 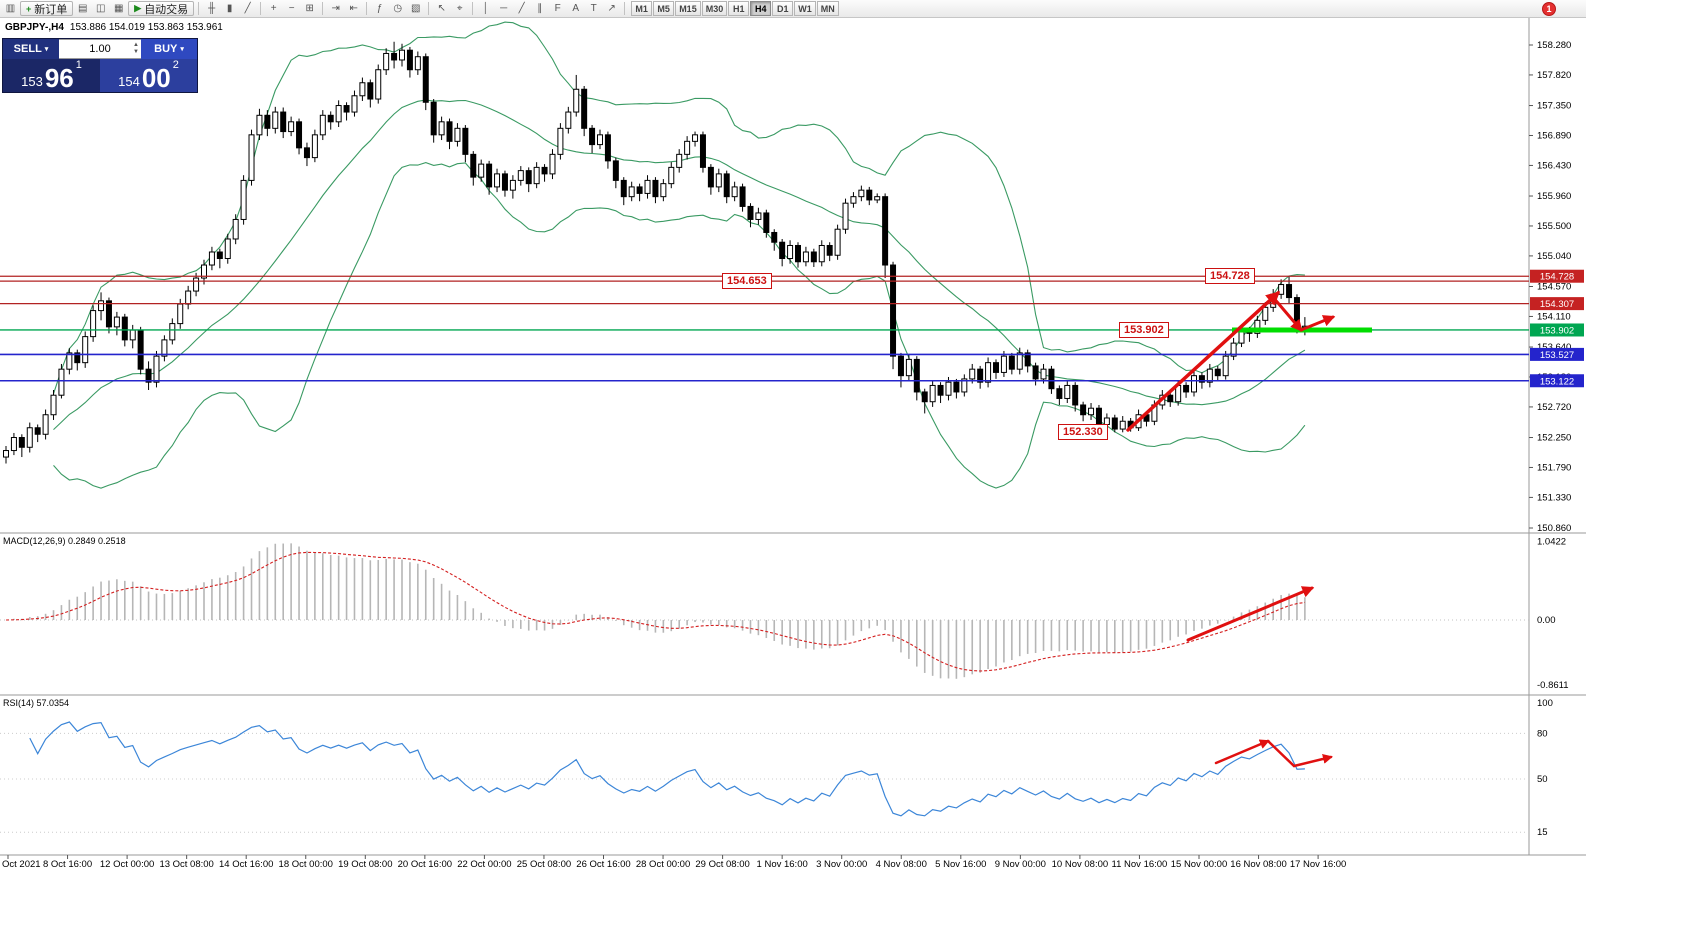 What do you see at coordinates (747, 281) in the screenshot?
I see `price-annotation-label: 154.653` at bounding box center [747, 281].